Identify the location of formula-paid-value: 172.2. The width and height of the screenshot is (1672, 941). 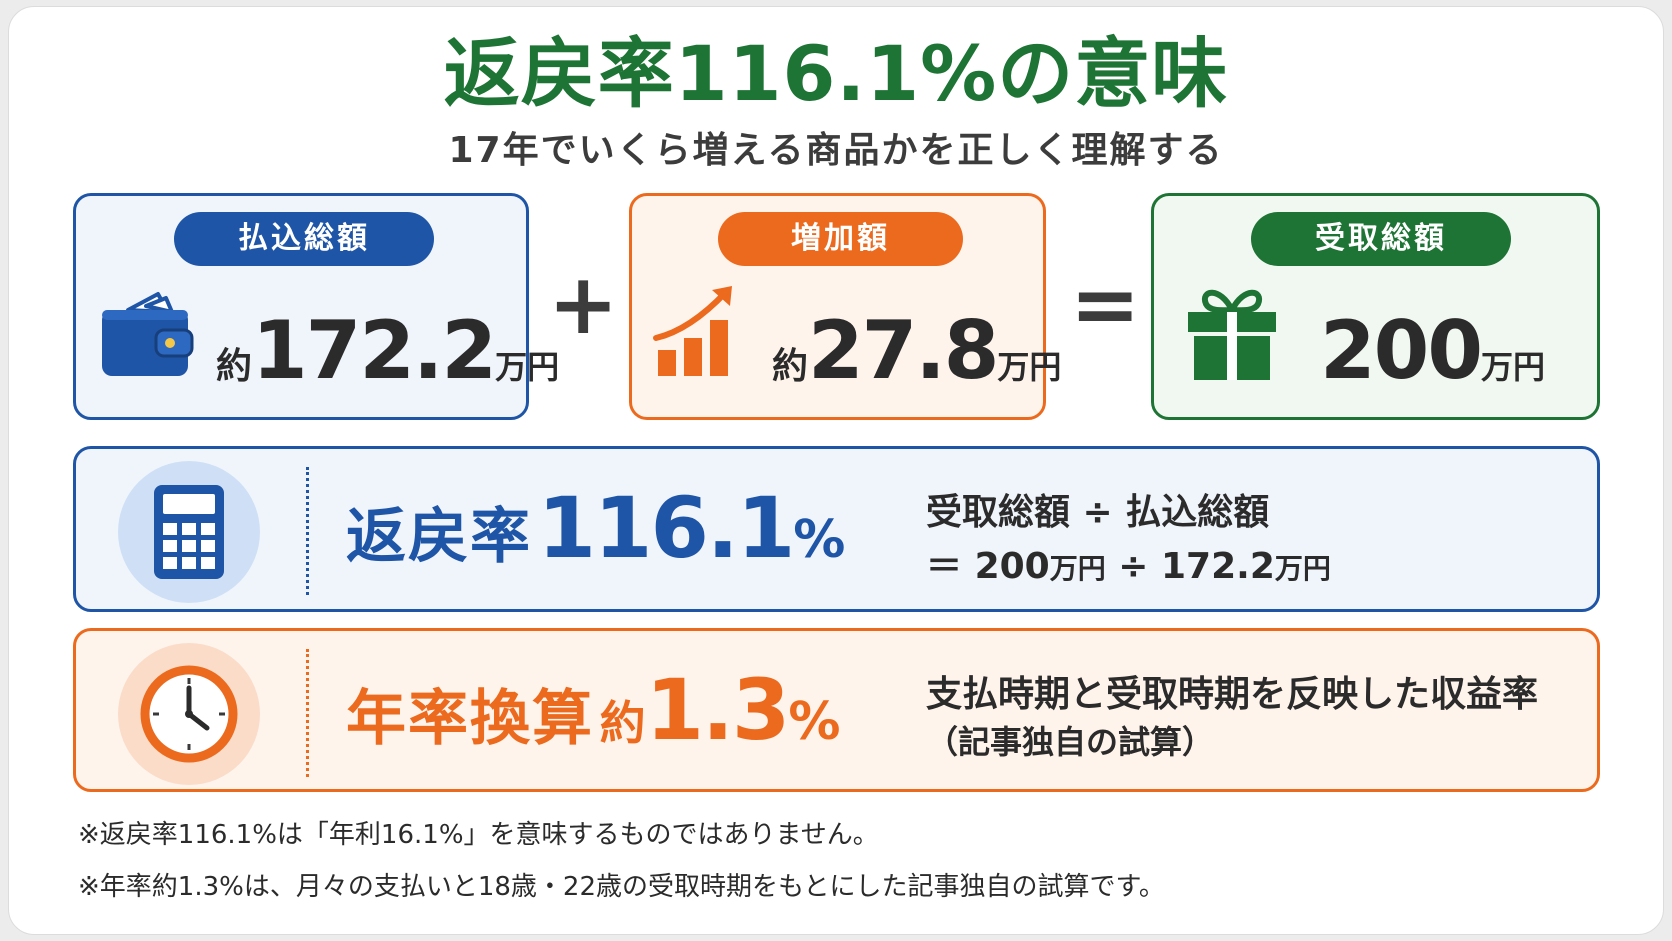
(1218, 566).